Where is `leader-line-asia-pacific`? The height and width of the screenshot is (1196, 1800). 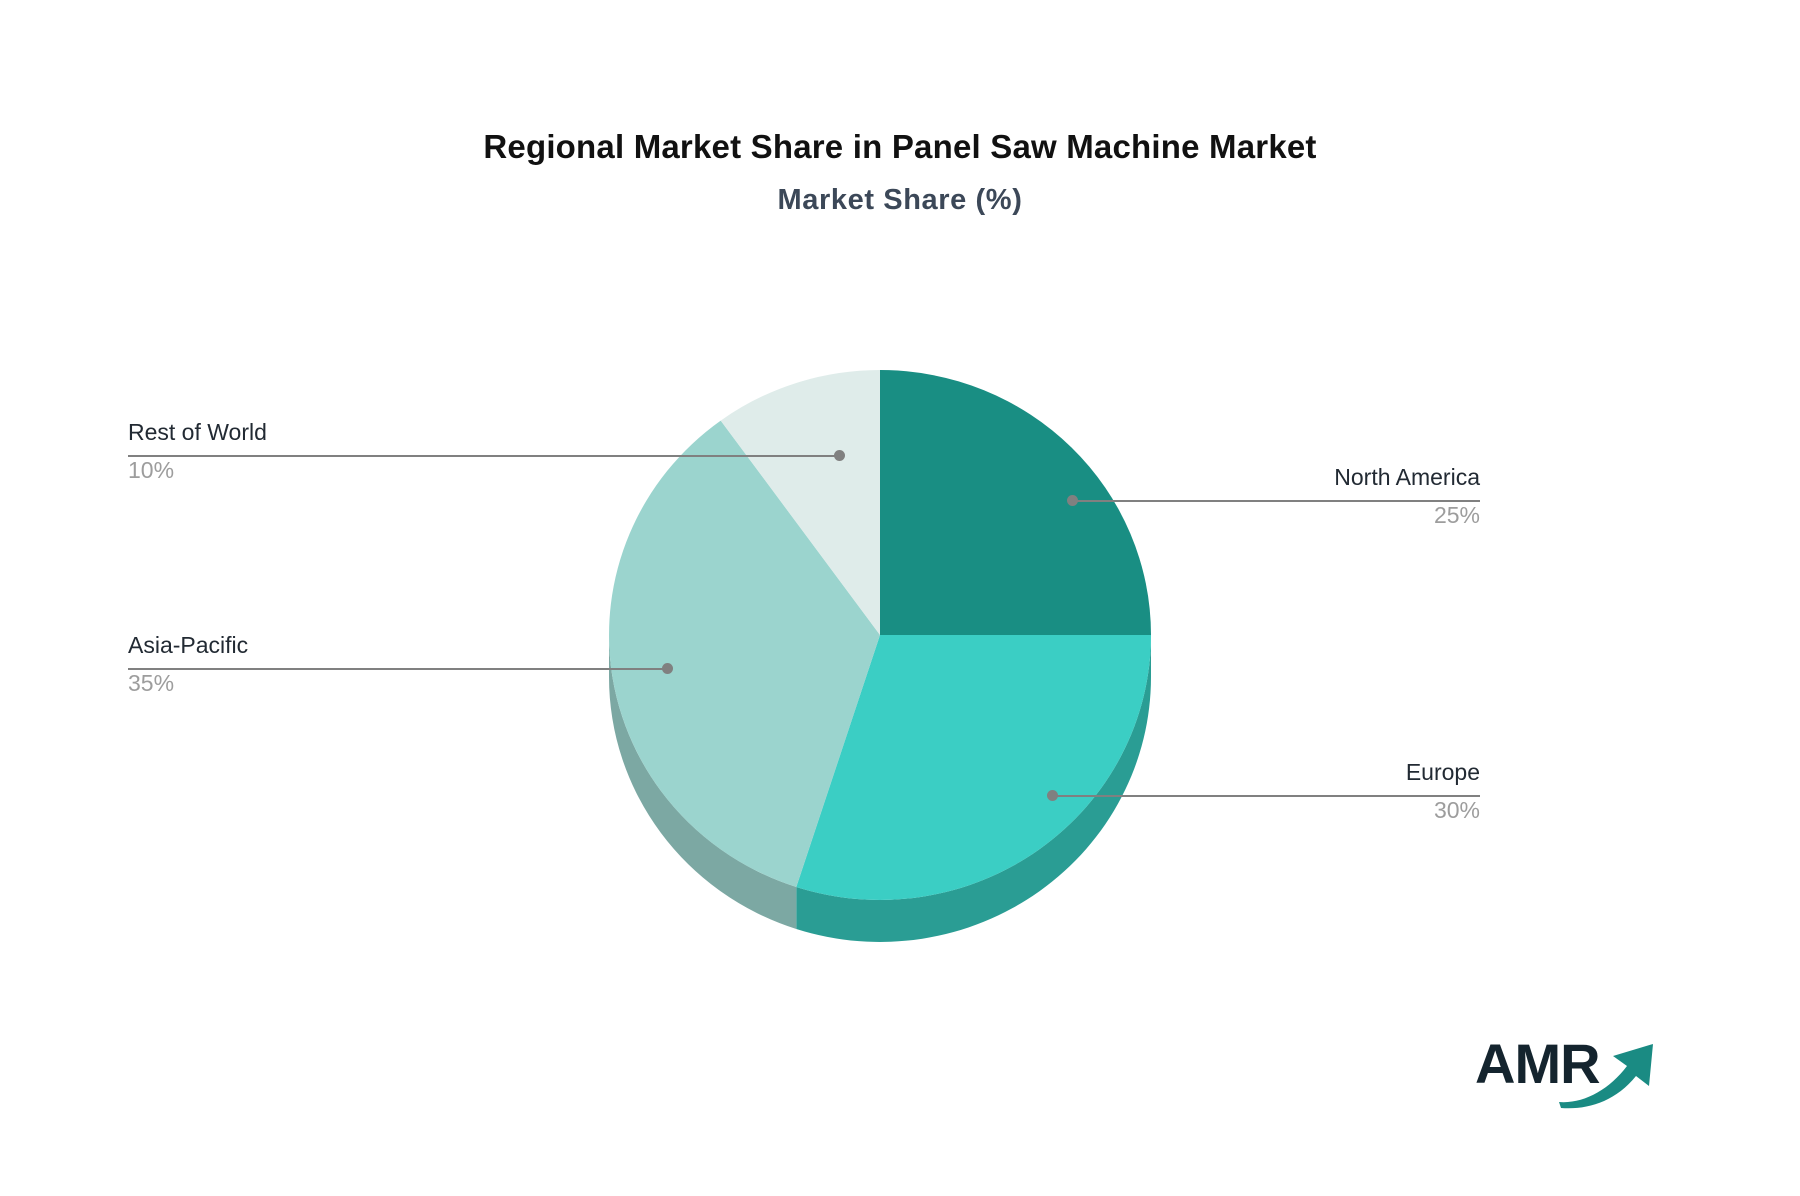 leader-line-asia-pacific is located at coordinates (398, 669).